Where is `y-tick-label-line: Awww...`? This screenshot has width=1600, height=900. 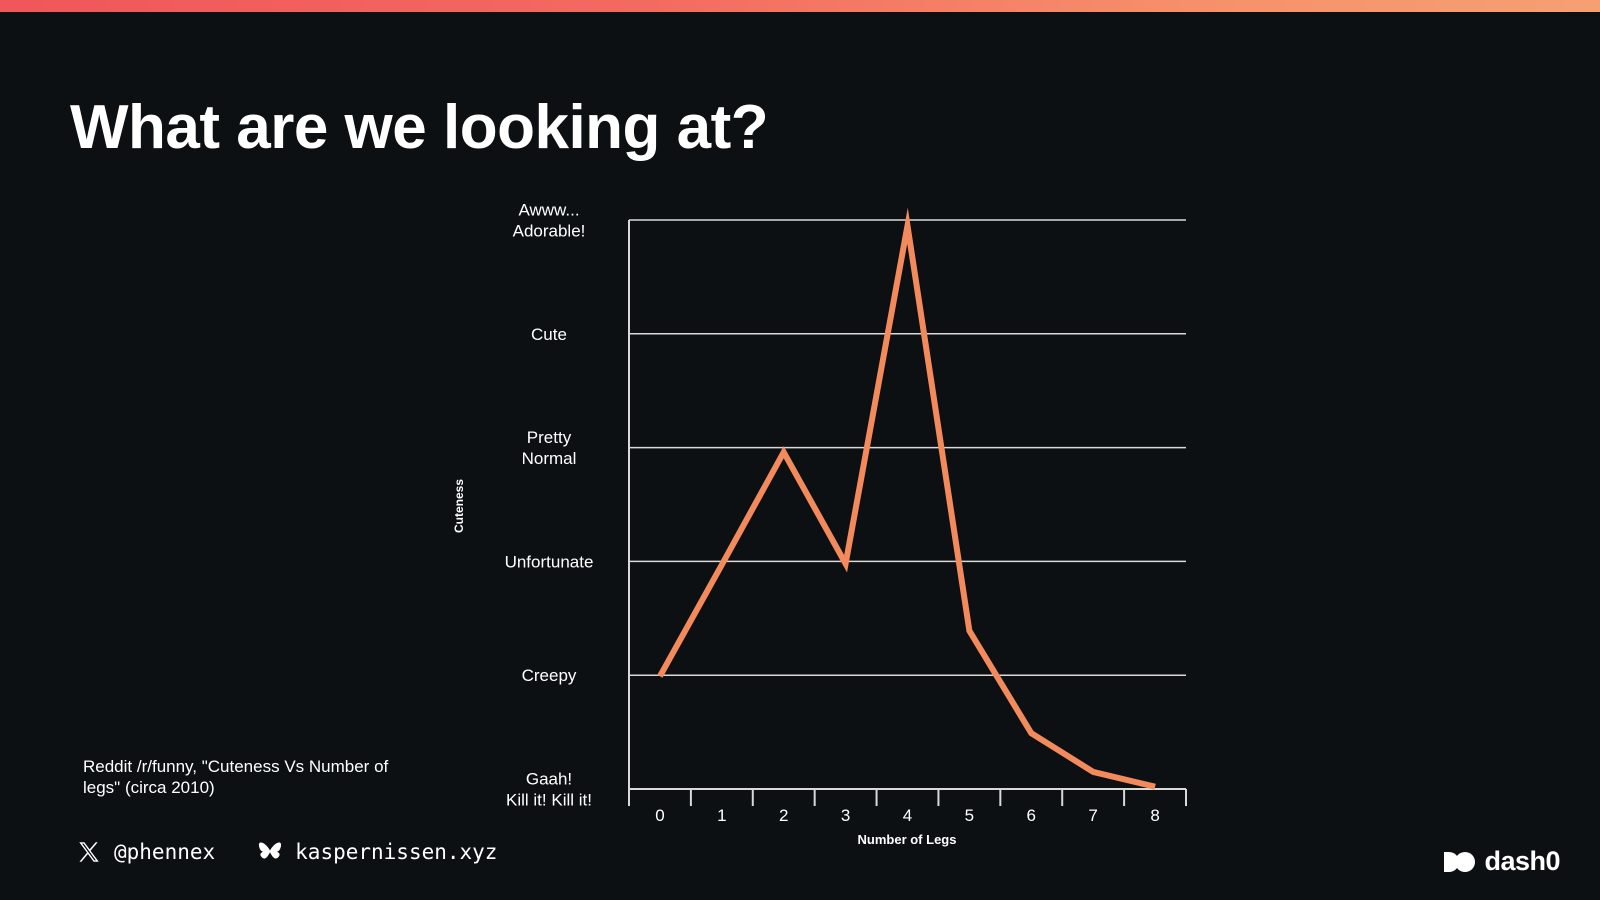
y-tick-label-line: Awww... is located at coordinates (548, 210).